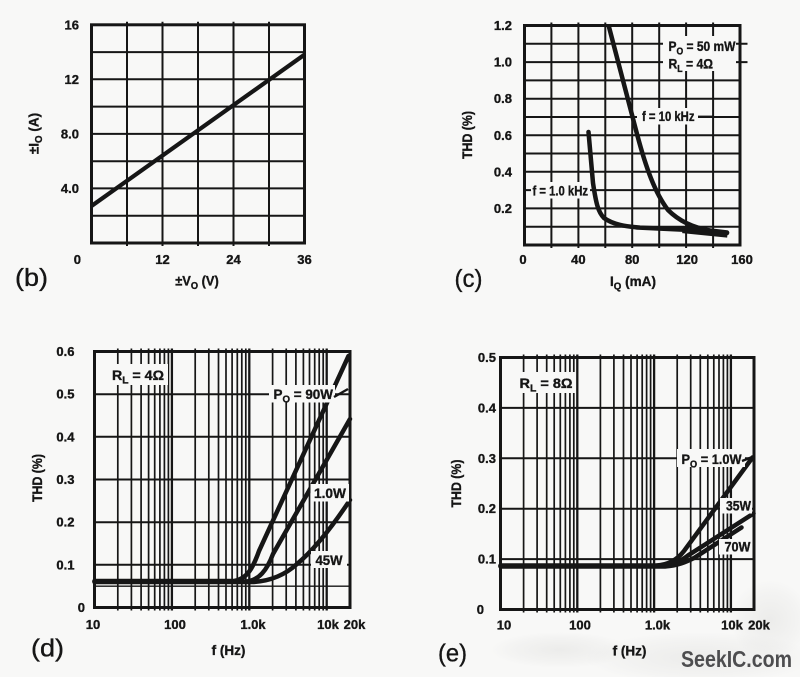 This screenshot has height=677, width=800. I want to click on svg-text: 1.0, so click(503, 62).